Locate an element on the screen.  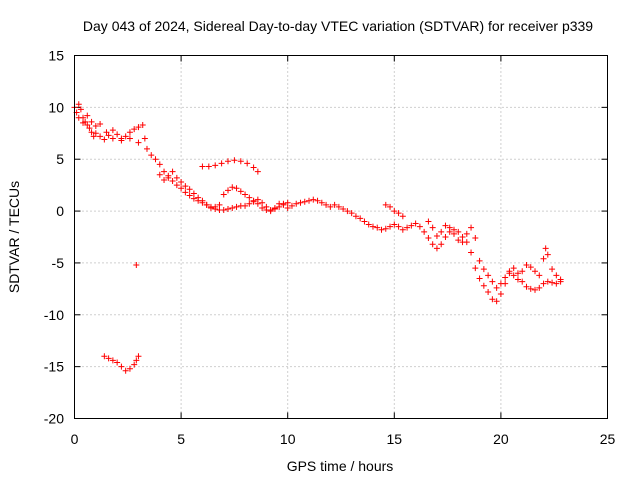
y-tick-label: 10 is located at coordinates (56, 107).